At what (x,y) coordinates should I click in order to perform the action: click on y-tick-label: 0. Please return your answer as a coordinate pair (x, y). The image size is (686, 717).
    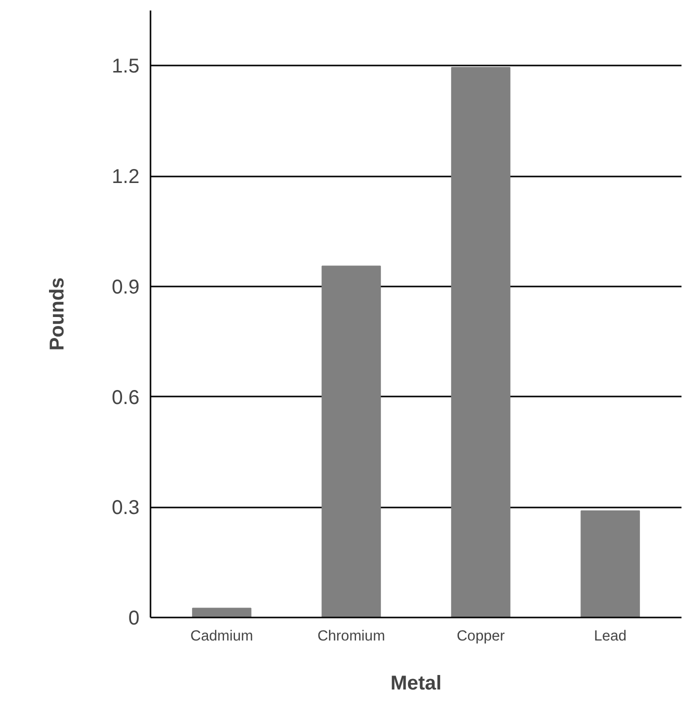
    Looking at the image, I should click on (134, 619).